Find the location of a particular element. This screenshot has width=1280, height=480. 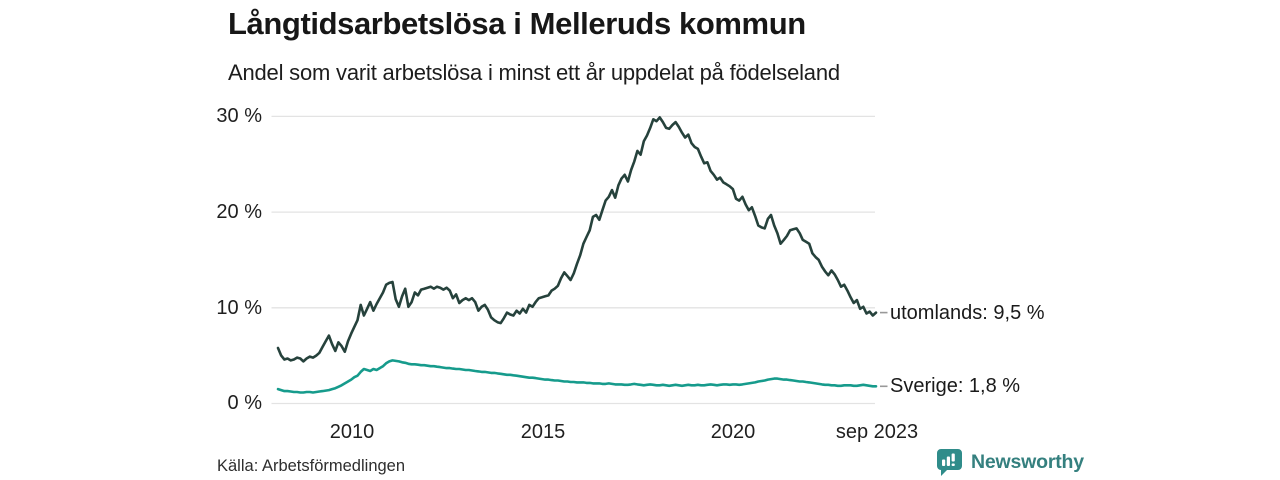

y-axis-label-20: 20 % is located at coordinates (239, 212).